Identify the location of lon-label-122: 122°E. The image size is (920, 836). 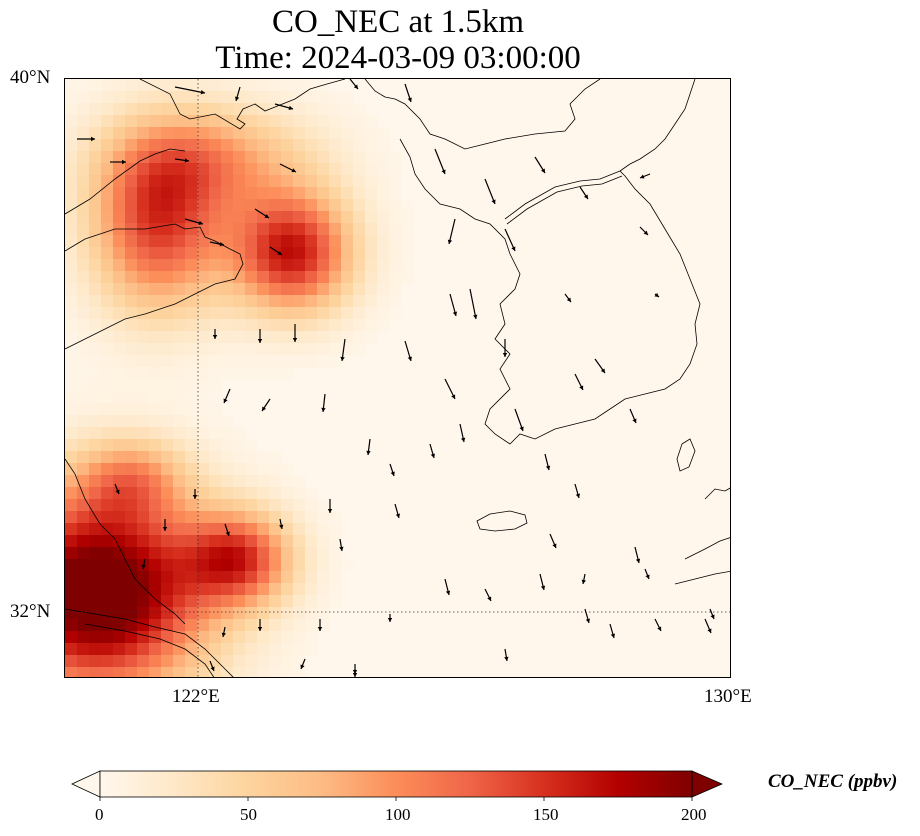
(196, 696).